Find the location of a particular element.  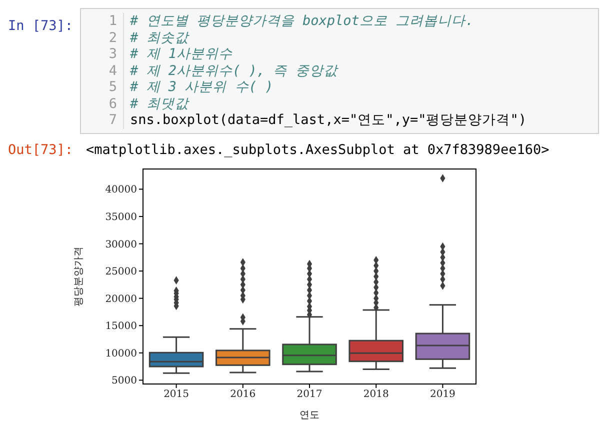

y-tick-label: 5000 is located at coordinates (124, 380).